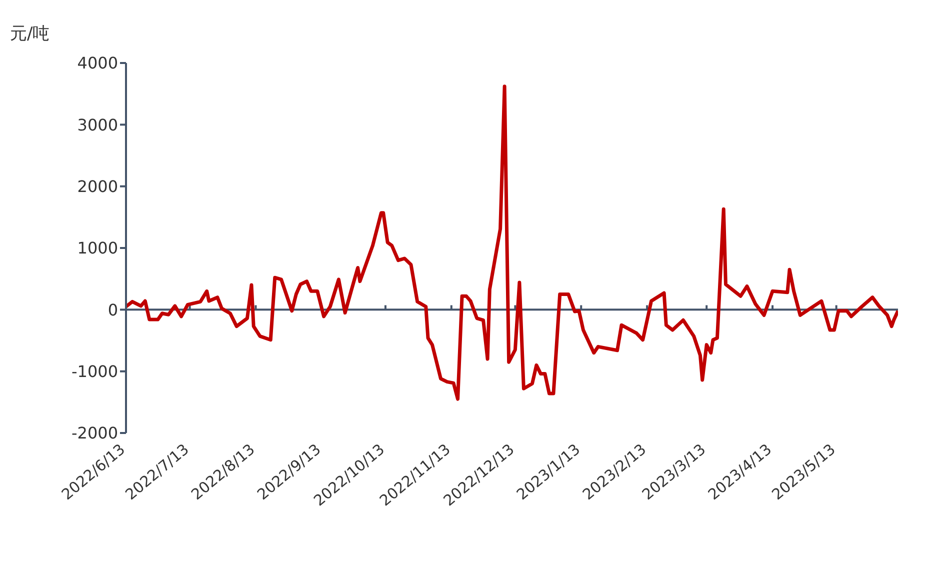 The width and height of the screenshot is (940, 563). Describe the element at coordinates (95, 372) in the screenshot. I see `y-tick-label: -1000` at that location.